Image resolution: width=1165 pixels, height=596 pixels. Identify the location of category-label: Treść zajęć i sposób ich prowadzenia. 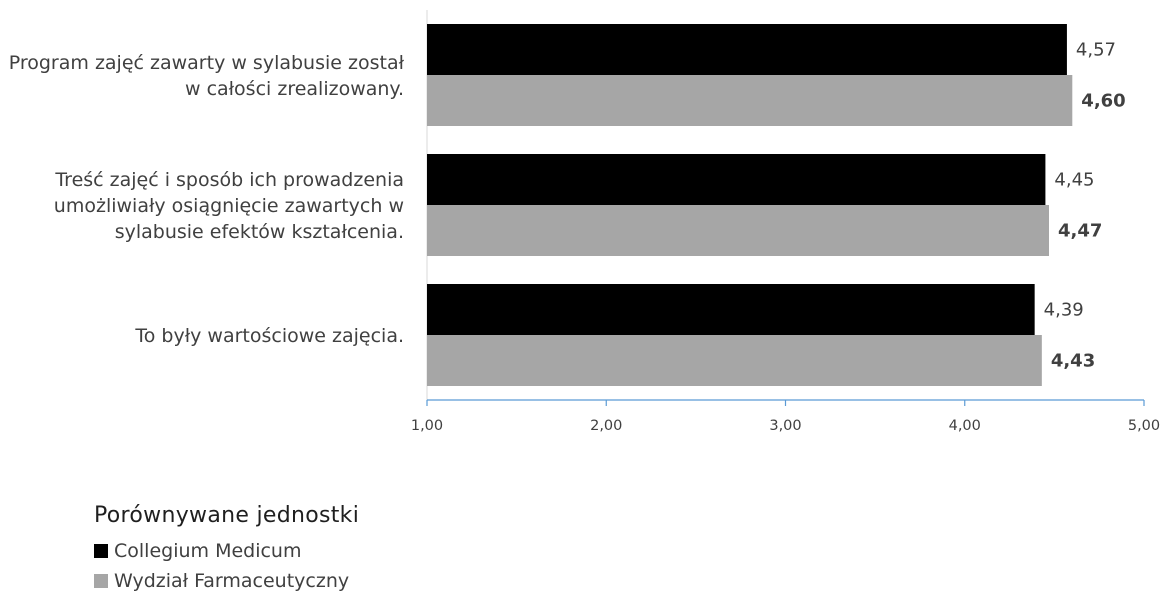
(229, 180).